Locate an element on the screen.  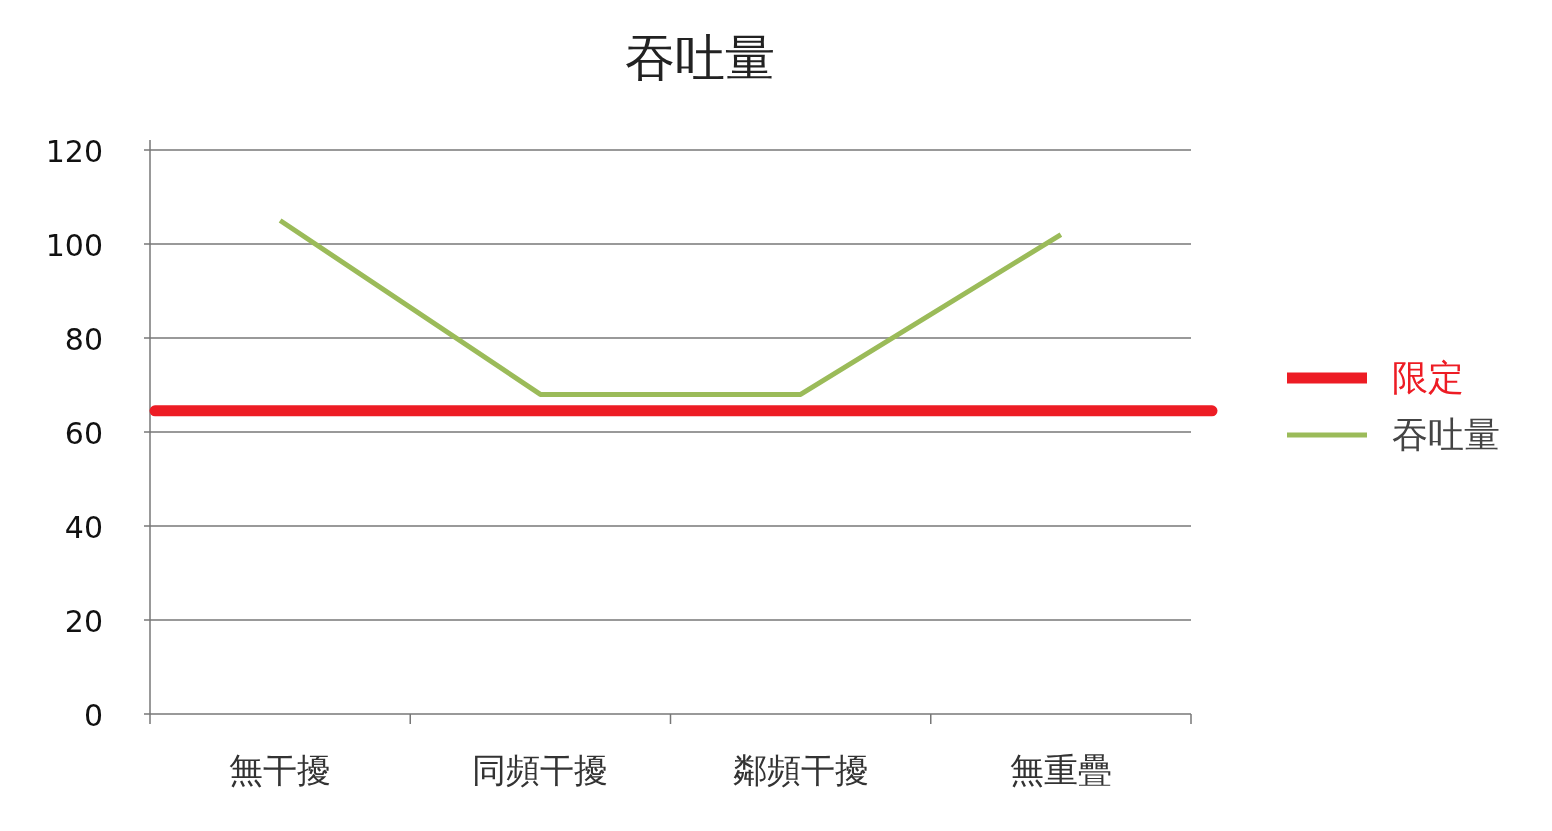
x-tick-label: 鄰頻干擾 is located at coordinates (800, 770).